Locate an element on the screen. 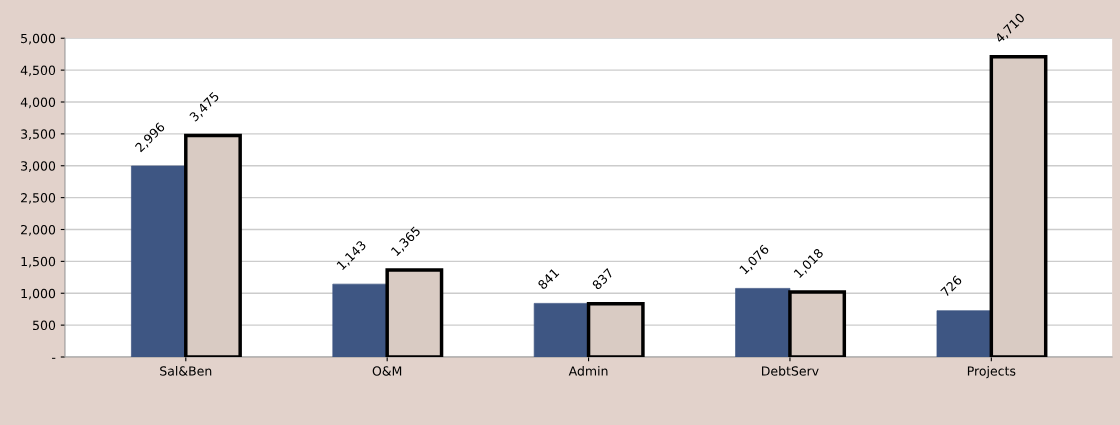  y-tick-label: - is located at coordinates (54, 358).